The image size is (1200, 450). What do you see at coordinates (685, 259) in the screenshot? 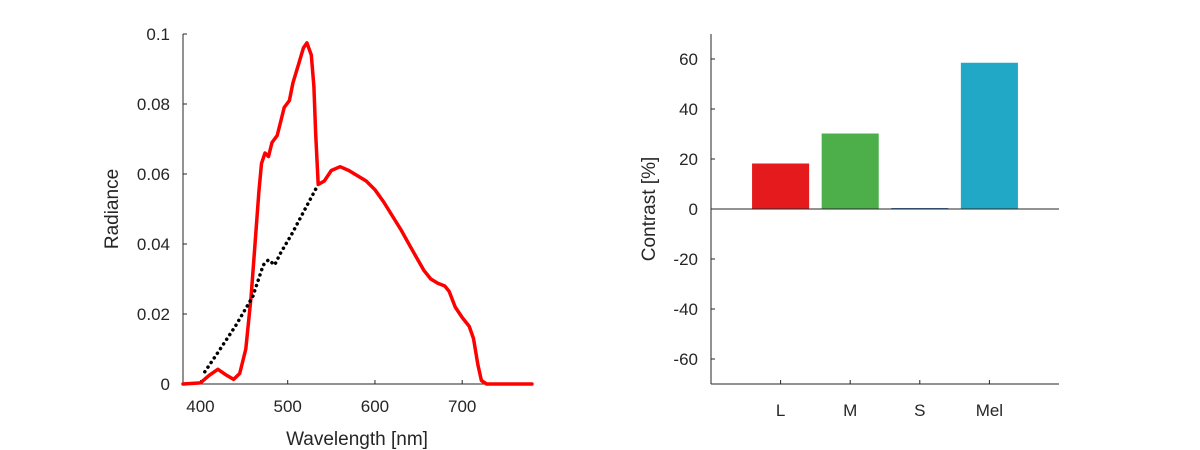
I see `contrast-y-tick-label: -20` at bounding box center [685, 259].